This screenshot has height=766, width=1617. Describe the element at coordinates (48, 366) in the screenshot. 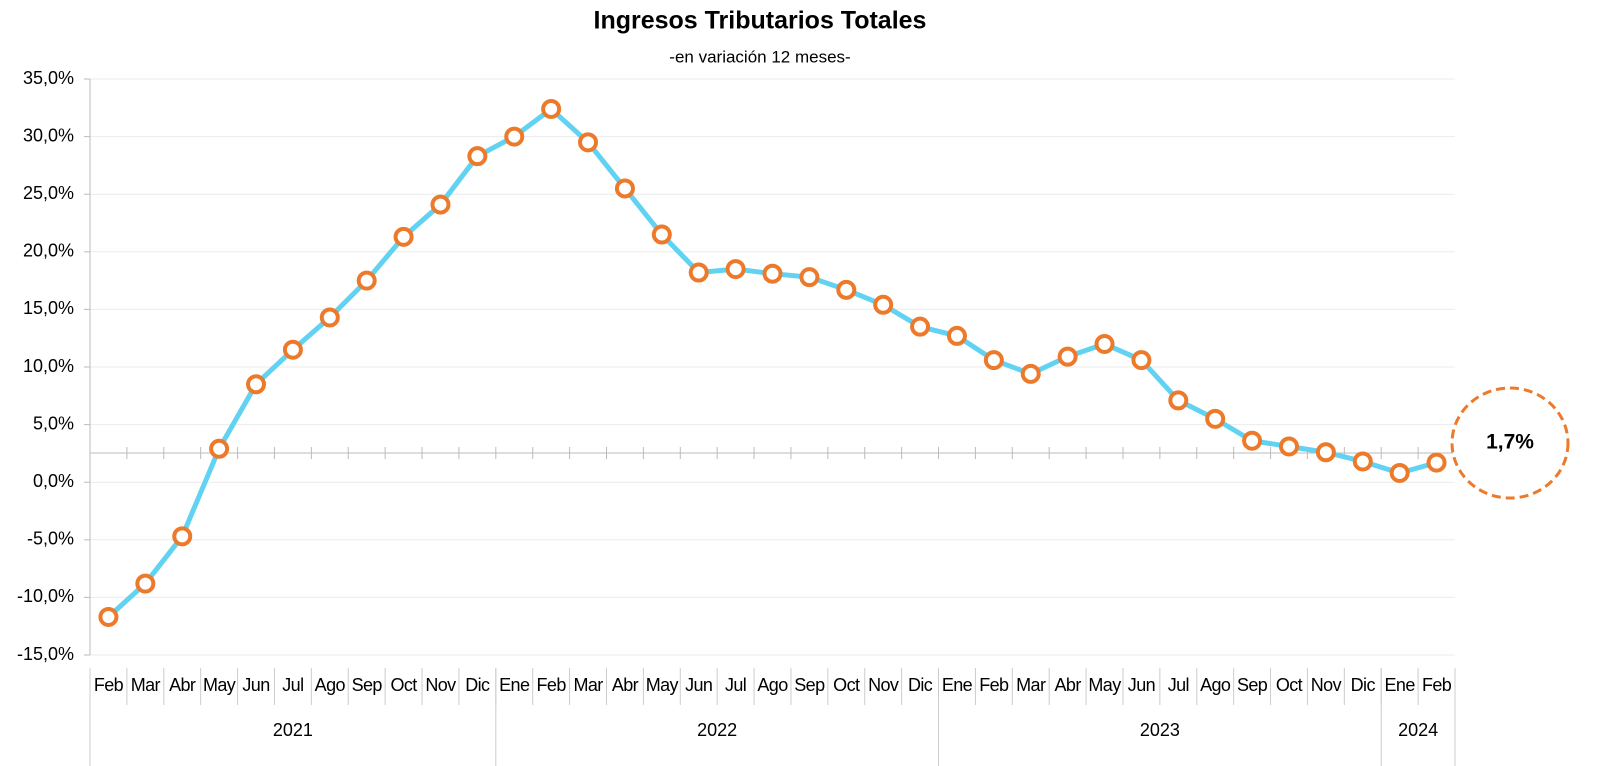

I see `y-tick-label: 10,0%` at that location.